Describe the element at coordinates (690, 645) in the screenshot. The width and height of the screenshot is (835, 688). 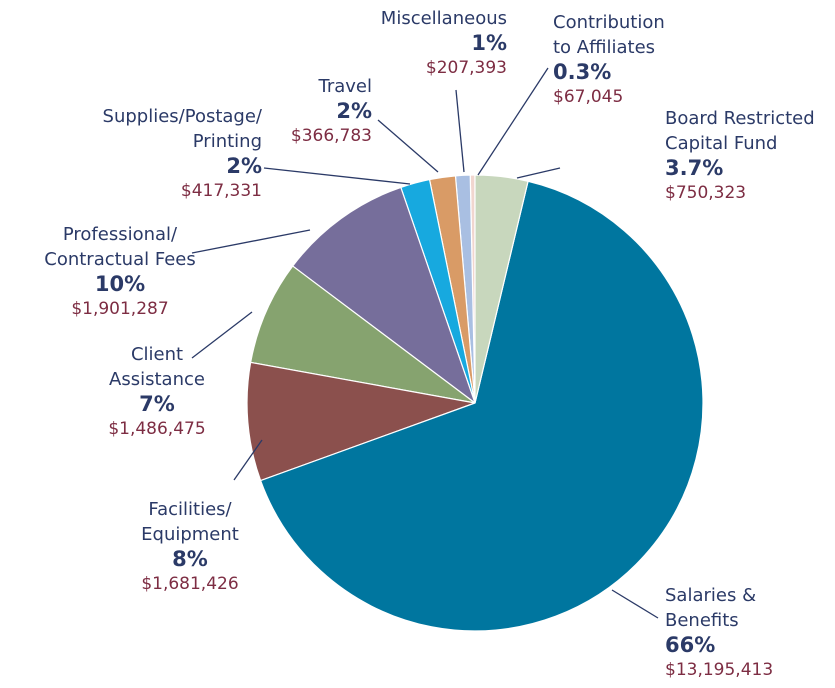
I see `percent-label: 66%` at that location.